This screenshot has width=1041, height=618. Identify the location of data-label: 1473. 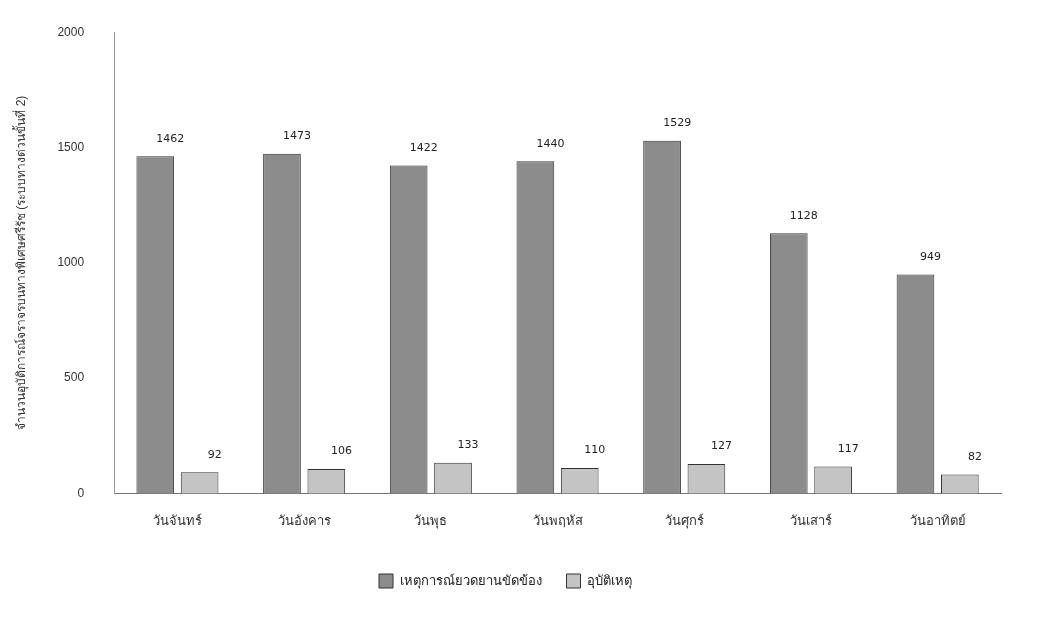
(297, 136).